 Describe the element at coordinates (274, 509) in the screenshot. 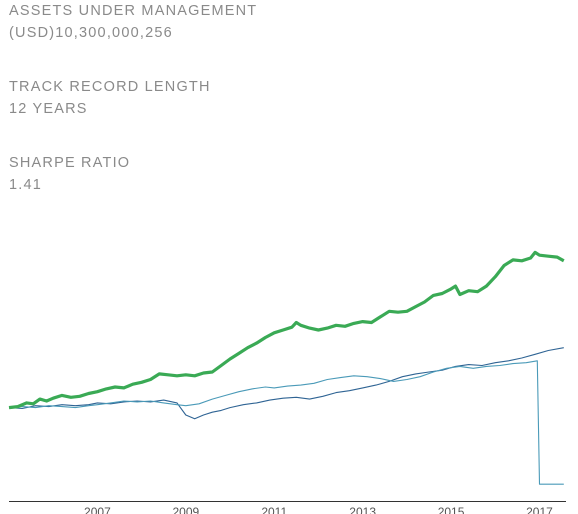

I see `x-tick-label: 2011` at that location.